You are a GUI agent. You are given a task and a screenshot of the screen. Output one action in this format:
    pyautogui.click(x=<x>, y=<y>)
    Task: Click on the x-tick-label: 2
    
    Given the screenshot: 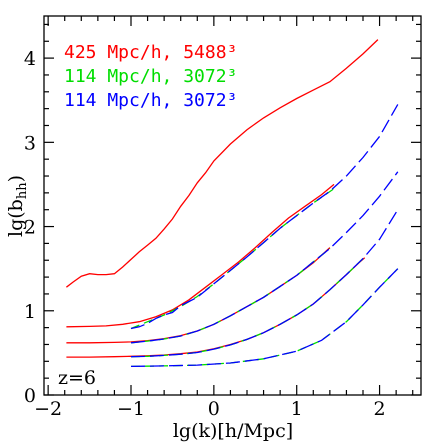 What is the action you would take?
    pyautogui.click(x=380, y=409)
    